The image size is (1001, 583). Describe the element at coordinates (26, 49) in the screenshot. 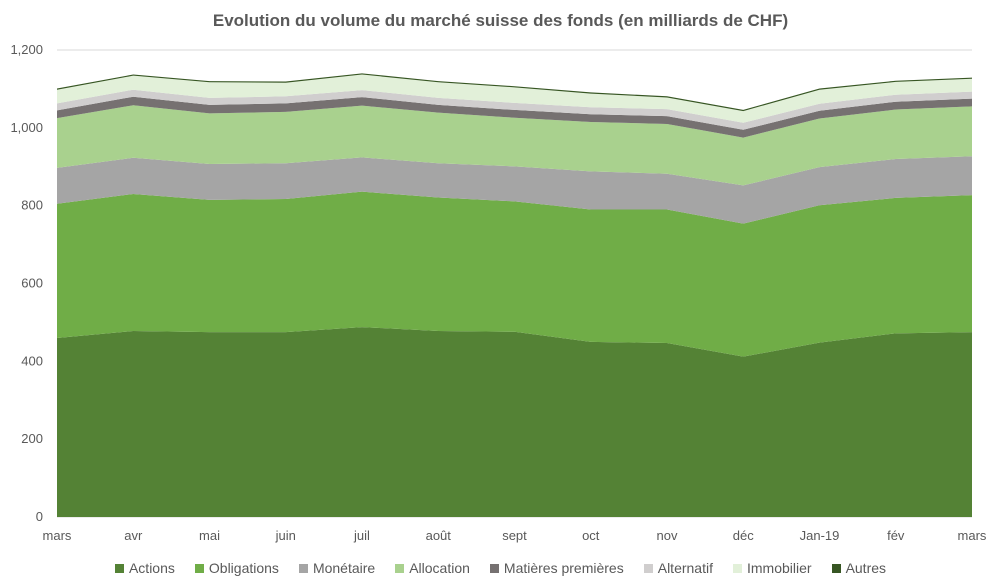

I see `y-tick-label: 1,200` at that location.